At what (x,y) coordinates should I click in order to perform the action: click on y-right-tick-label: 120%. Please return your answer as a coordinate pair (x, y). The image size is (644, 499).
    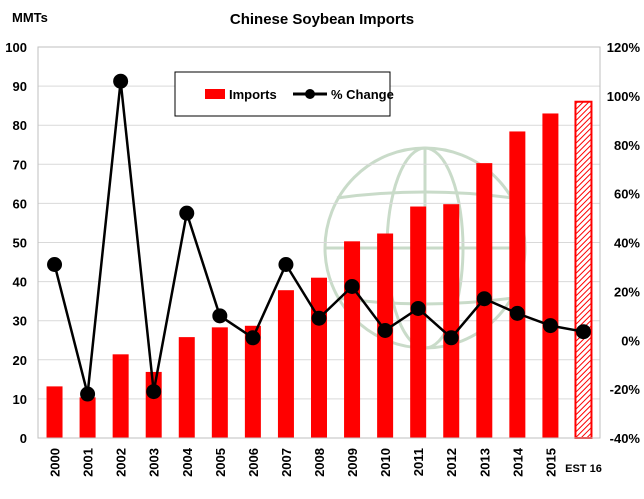
    Looking at the image, I should click on (624, 47).